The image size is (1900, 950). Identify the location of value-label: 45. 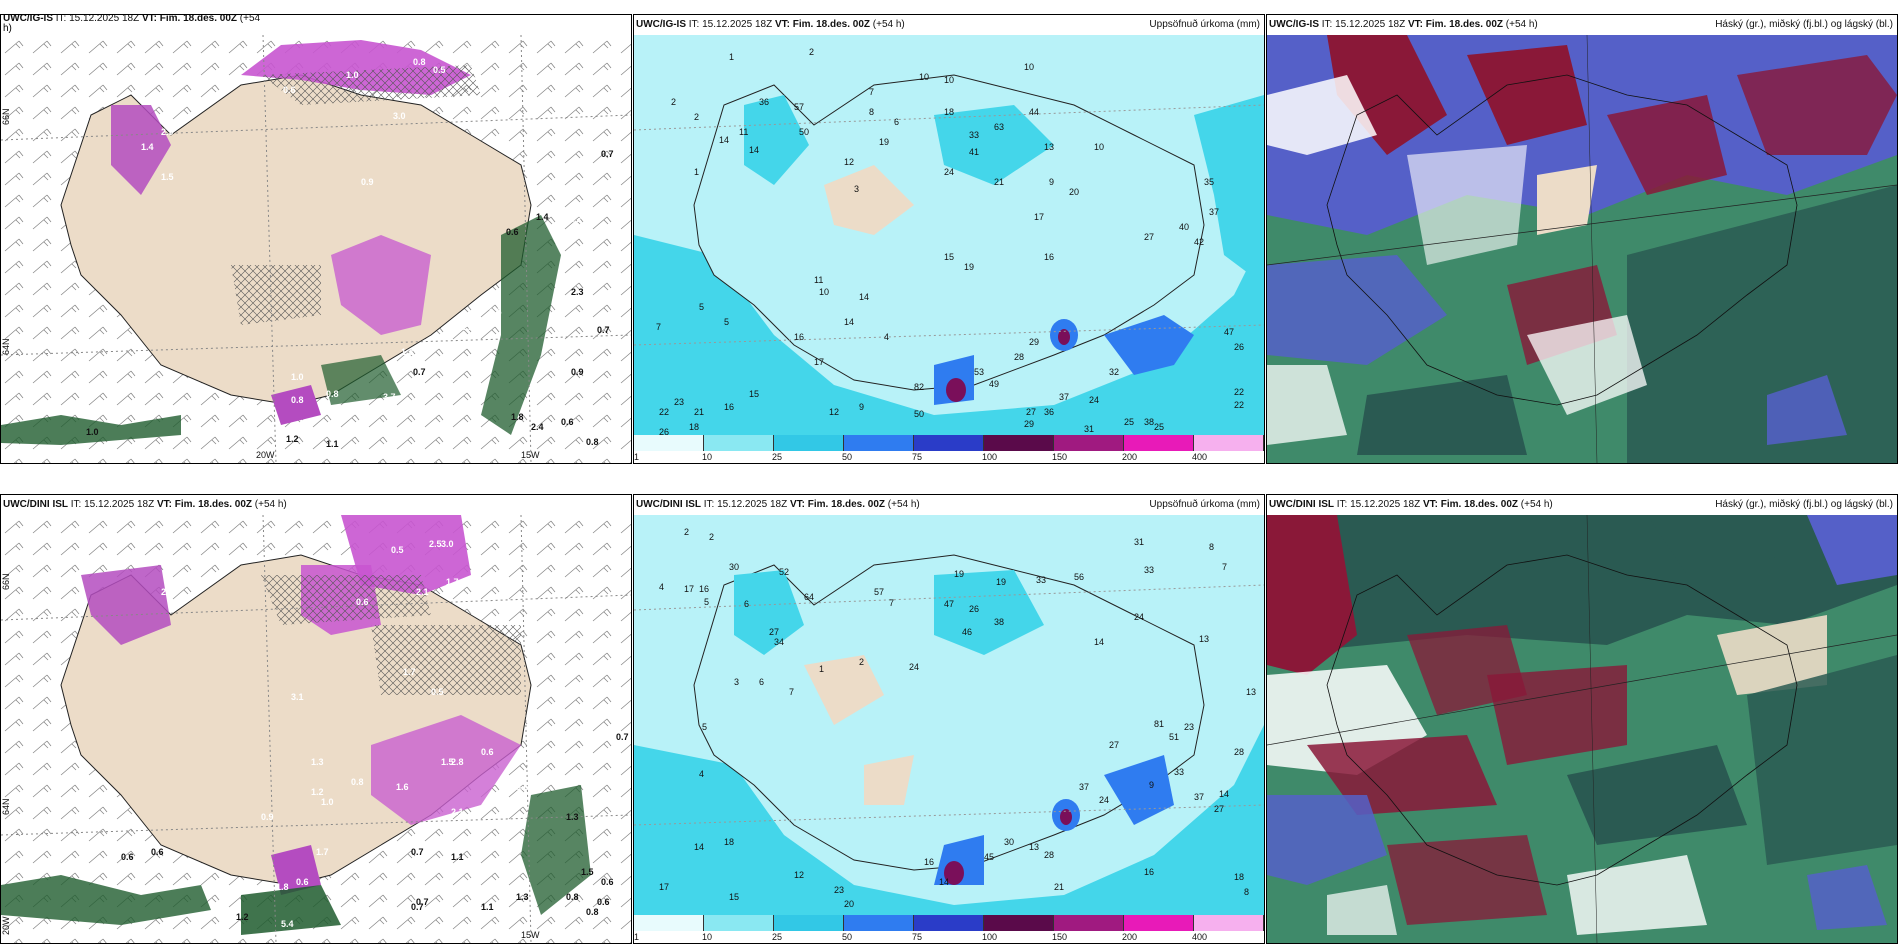
(989, 857).